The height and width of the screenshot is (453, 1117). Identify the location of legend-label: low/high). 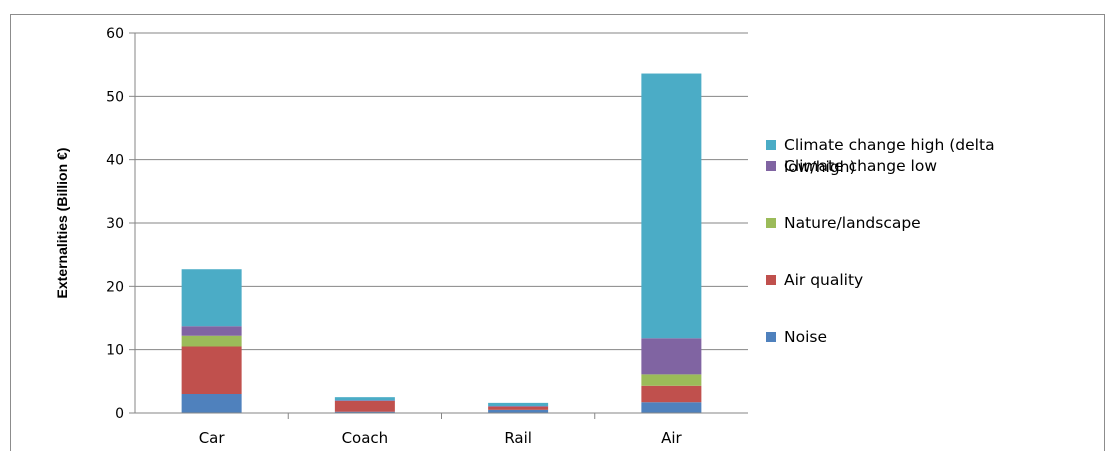
(820, 167).